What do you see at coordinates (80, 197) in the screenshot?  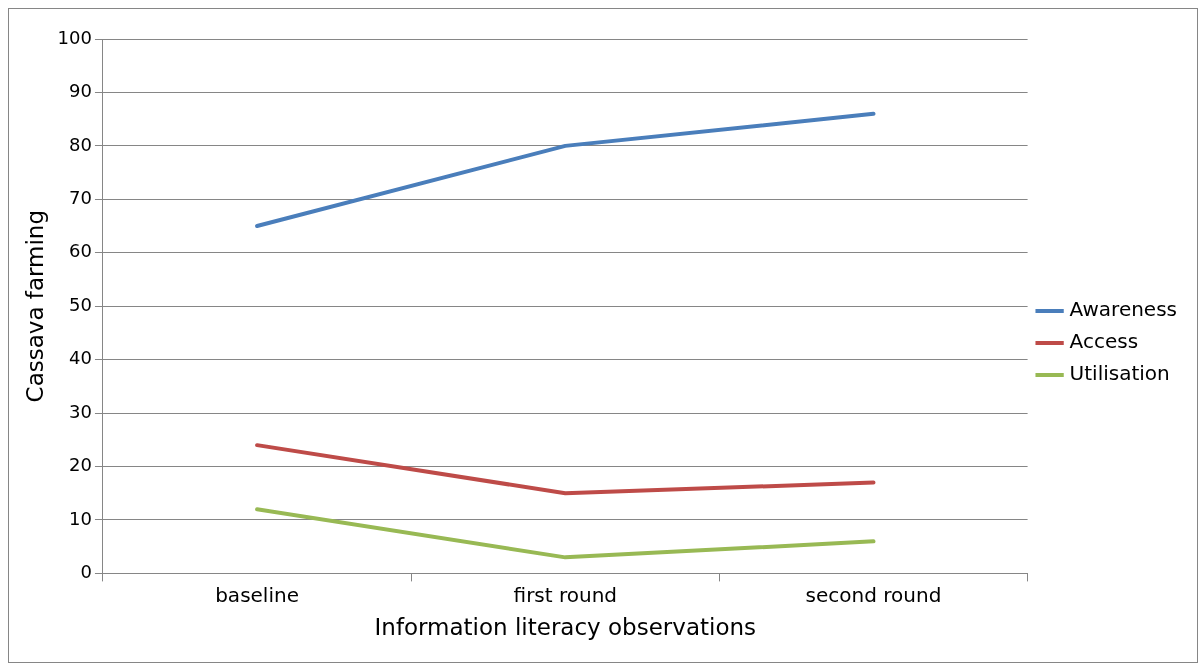 I see `y-tick-label: 70` at bounding box center [80, 197].